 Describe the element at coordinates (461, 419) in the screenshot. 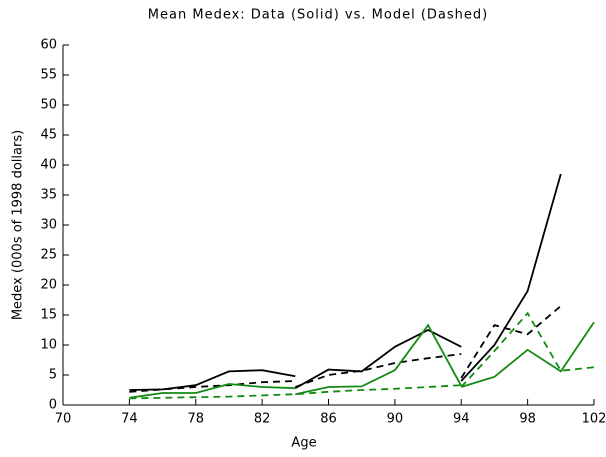

I see `x-tick-label: 94` at that location.